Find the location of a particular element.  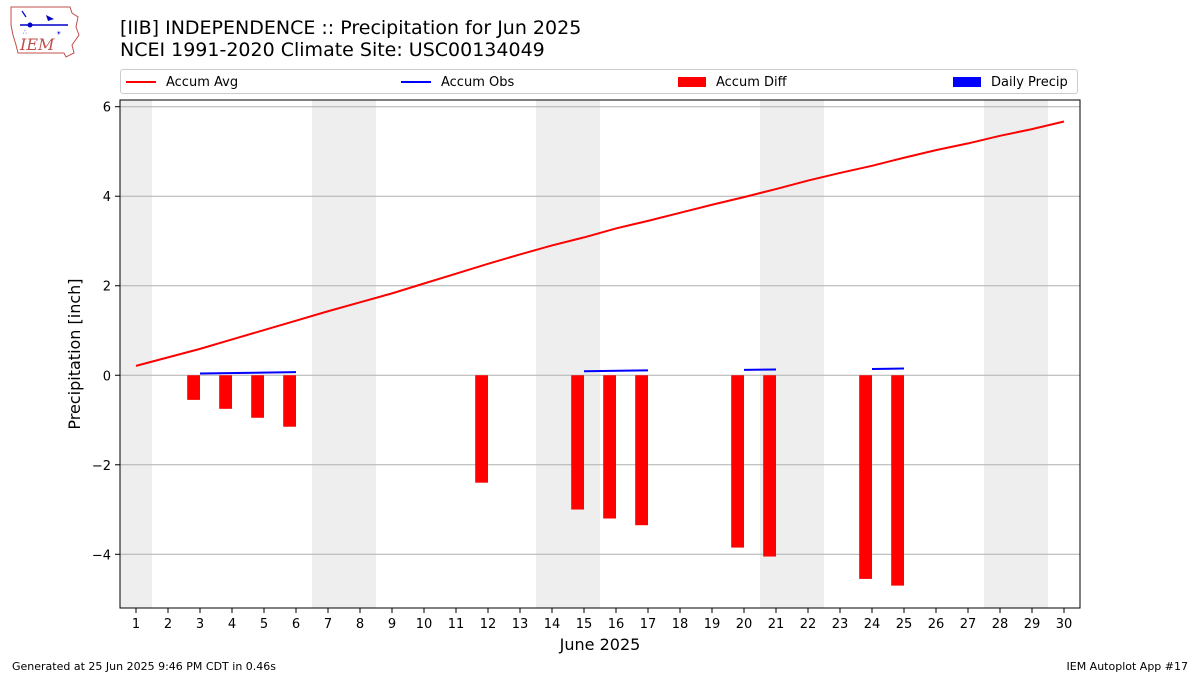

legend-swatch-accum-obs is located at coordinates (416, 82).